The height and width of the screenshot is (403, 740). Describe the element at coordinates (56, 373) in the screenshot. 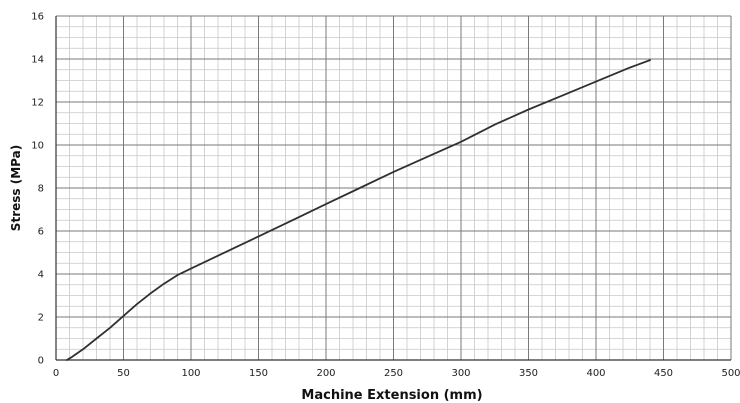

I see `x-tick-label: 0` at that location.